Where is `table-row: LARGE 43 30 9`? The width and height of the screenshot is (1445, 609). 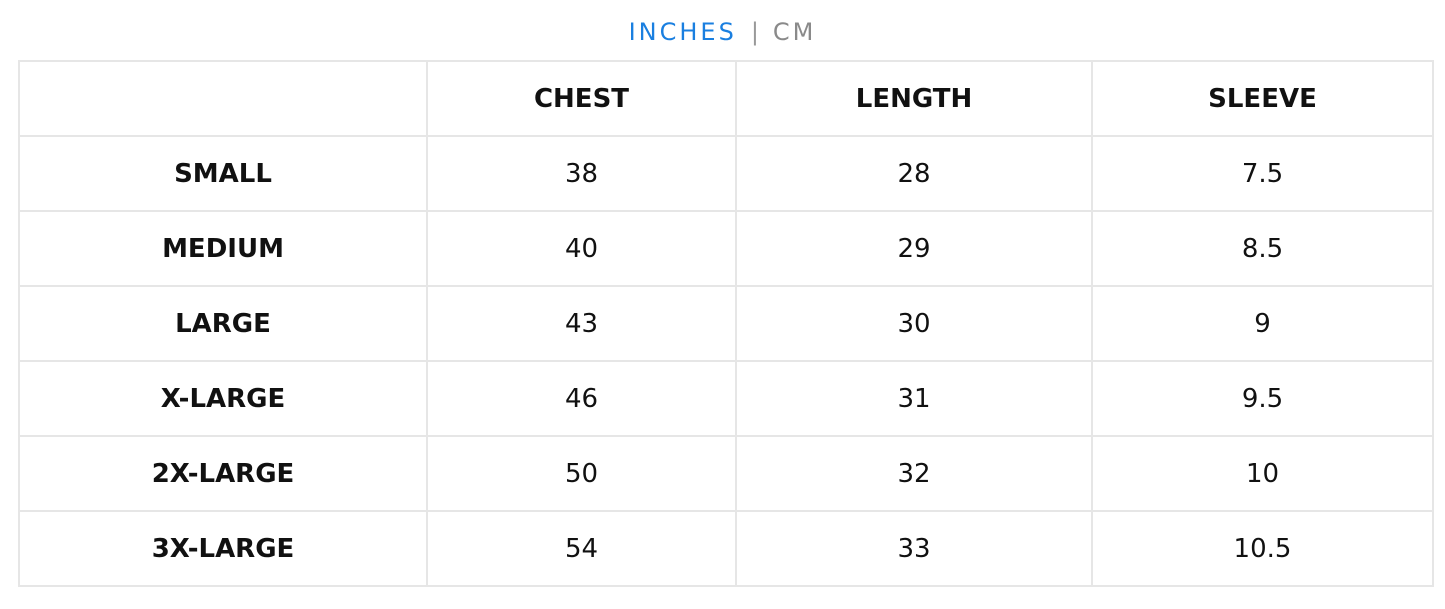 table-row: LARGE 43 30 9 is located at coordinates (726, 323).